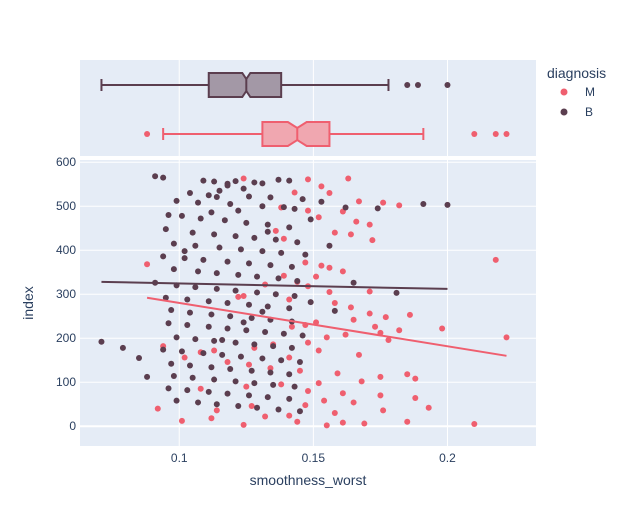 Image resolution: width=628 pixels, height=525 pixels. I want to click on trendline-b, so click(274, 285).